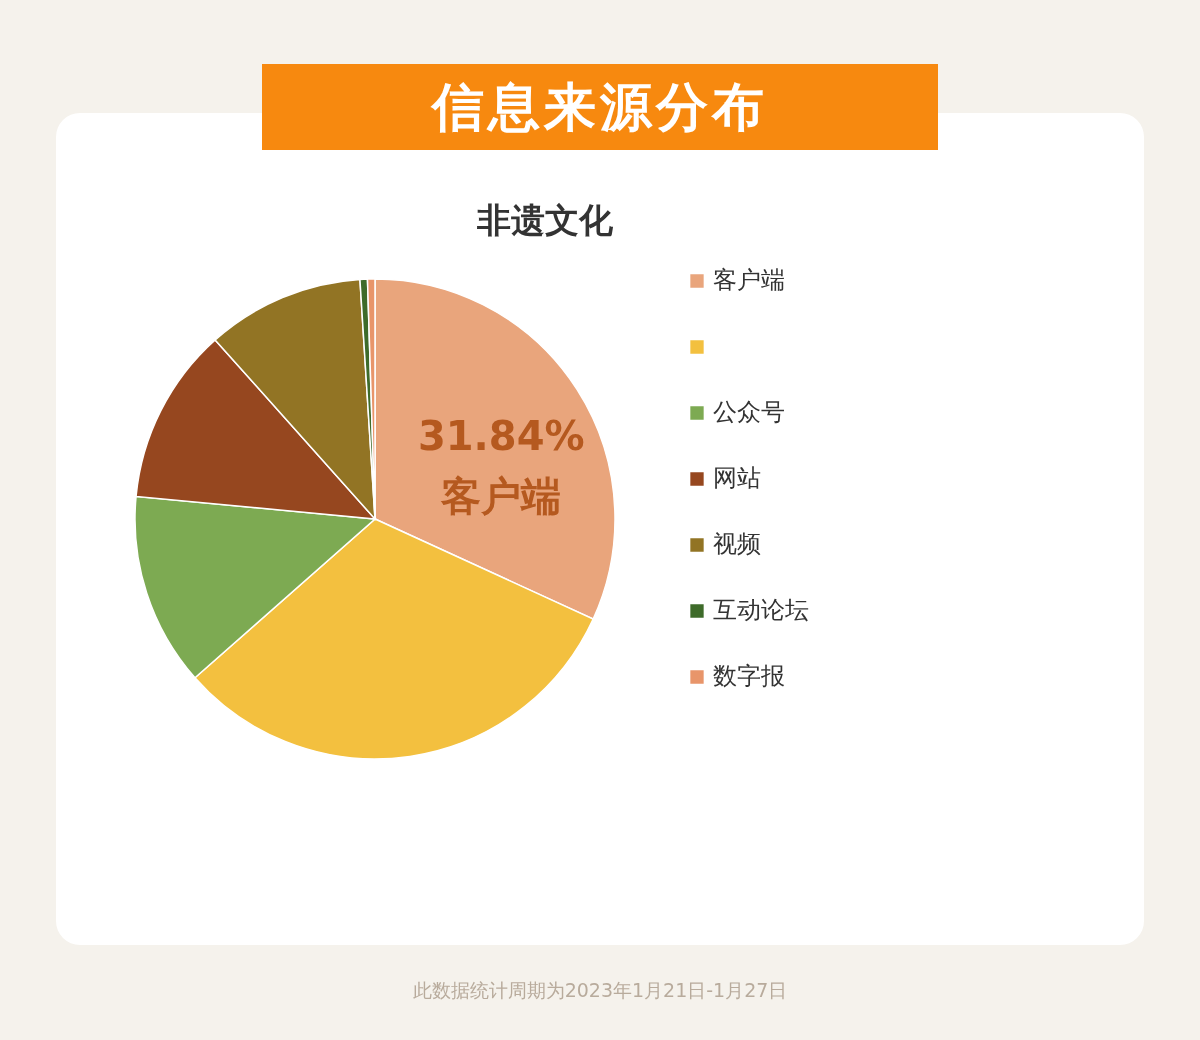 The image size is (1200, 1040). What do you see at coordinates (749, 412) in the screenshot?
I see `legend-label: 公众号` at bounding box center [749, 412].